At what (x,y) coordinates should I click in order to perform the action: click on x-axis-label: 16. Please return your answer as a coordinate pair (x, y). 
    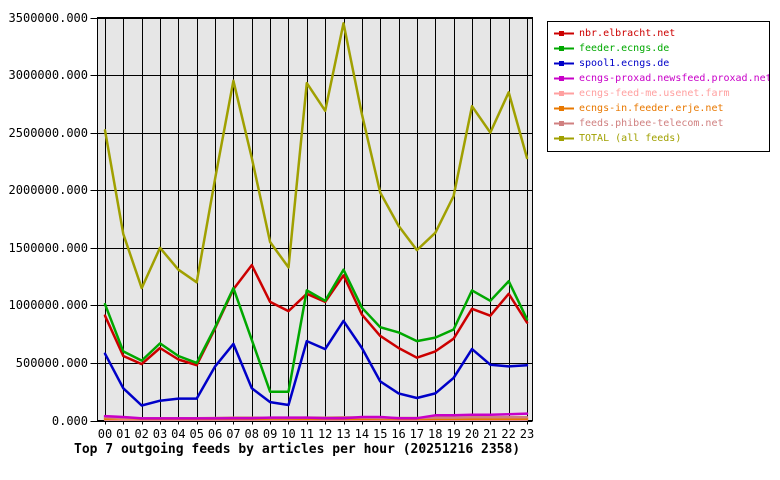
    Looking at the image, I should click on (398, 434).